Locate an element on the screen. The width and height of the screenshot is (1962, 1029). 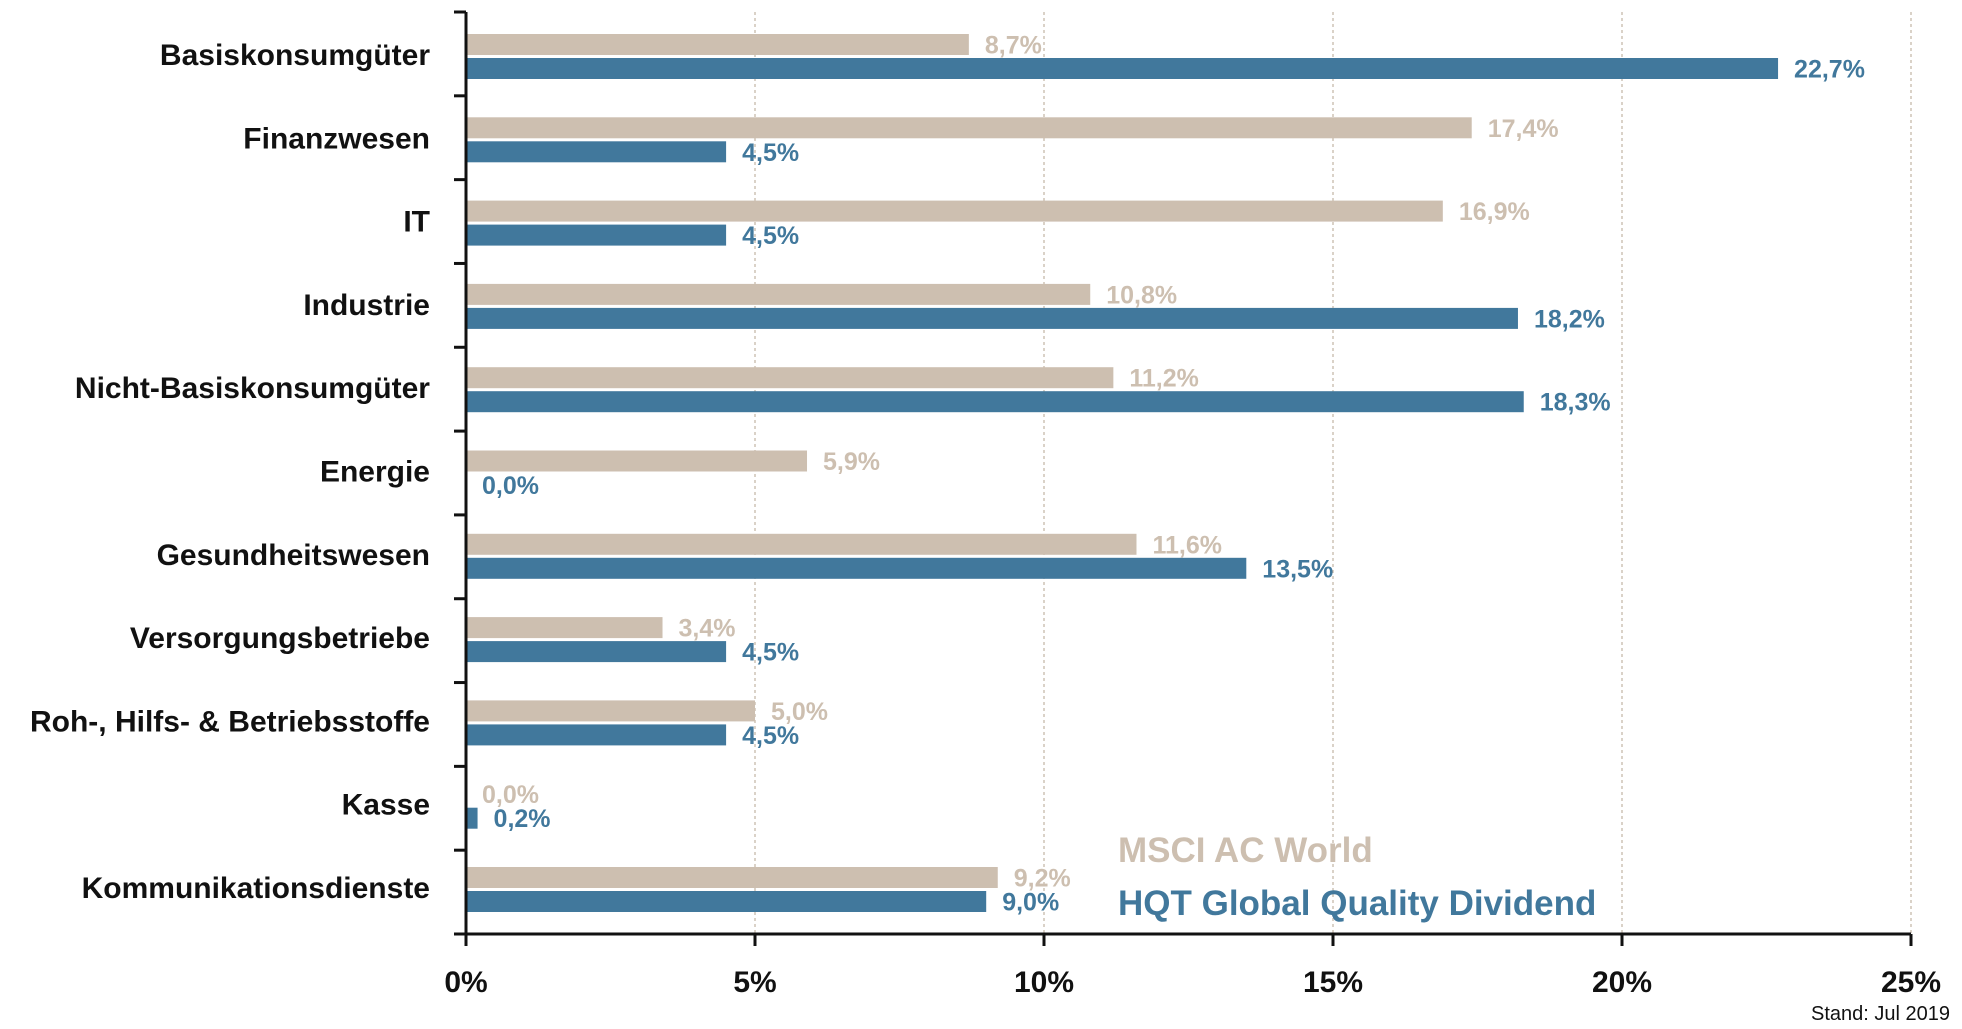
category-label-it: IT is located at coordinates (416, 222).